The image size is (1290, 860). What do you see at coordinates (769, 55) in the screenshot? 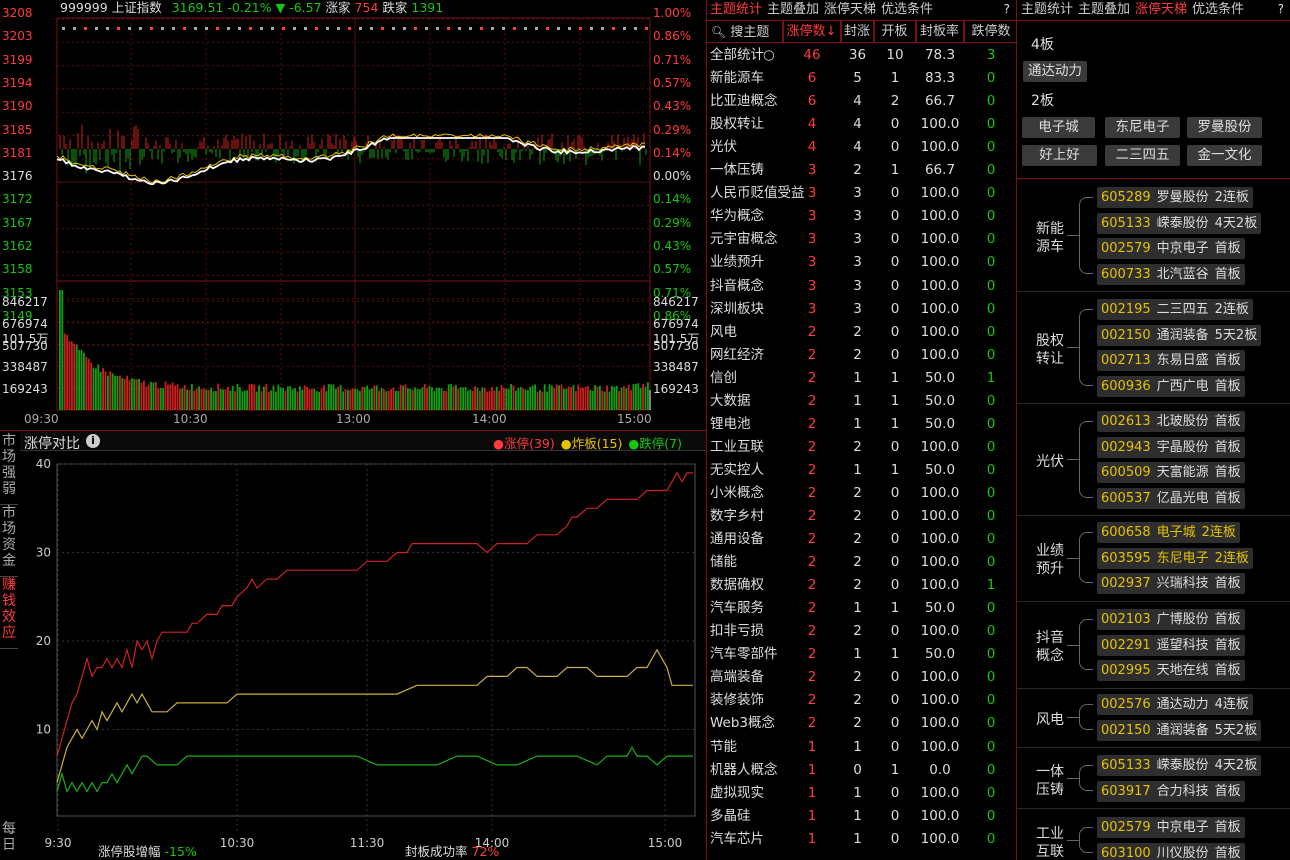
I see `circle-icon: ○` at bounding box center [769, 55].